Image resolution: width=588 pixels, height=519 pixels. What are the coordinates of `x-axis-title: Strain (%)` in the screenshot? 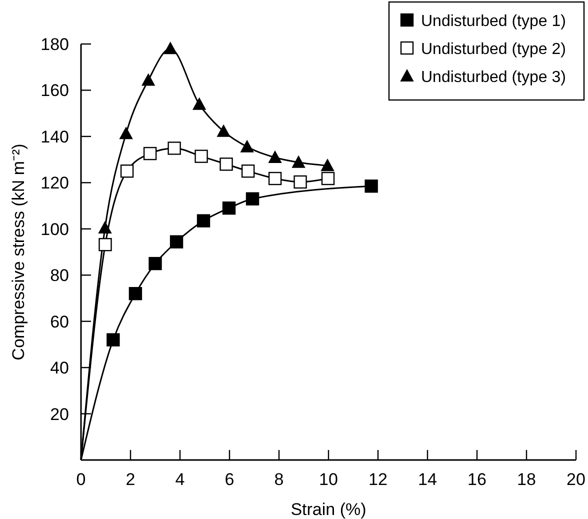 It's located at (328, 509).